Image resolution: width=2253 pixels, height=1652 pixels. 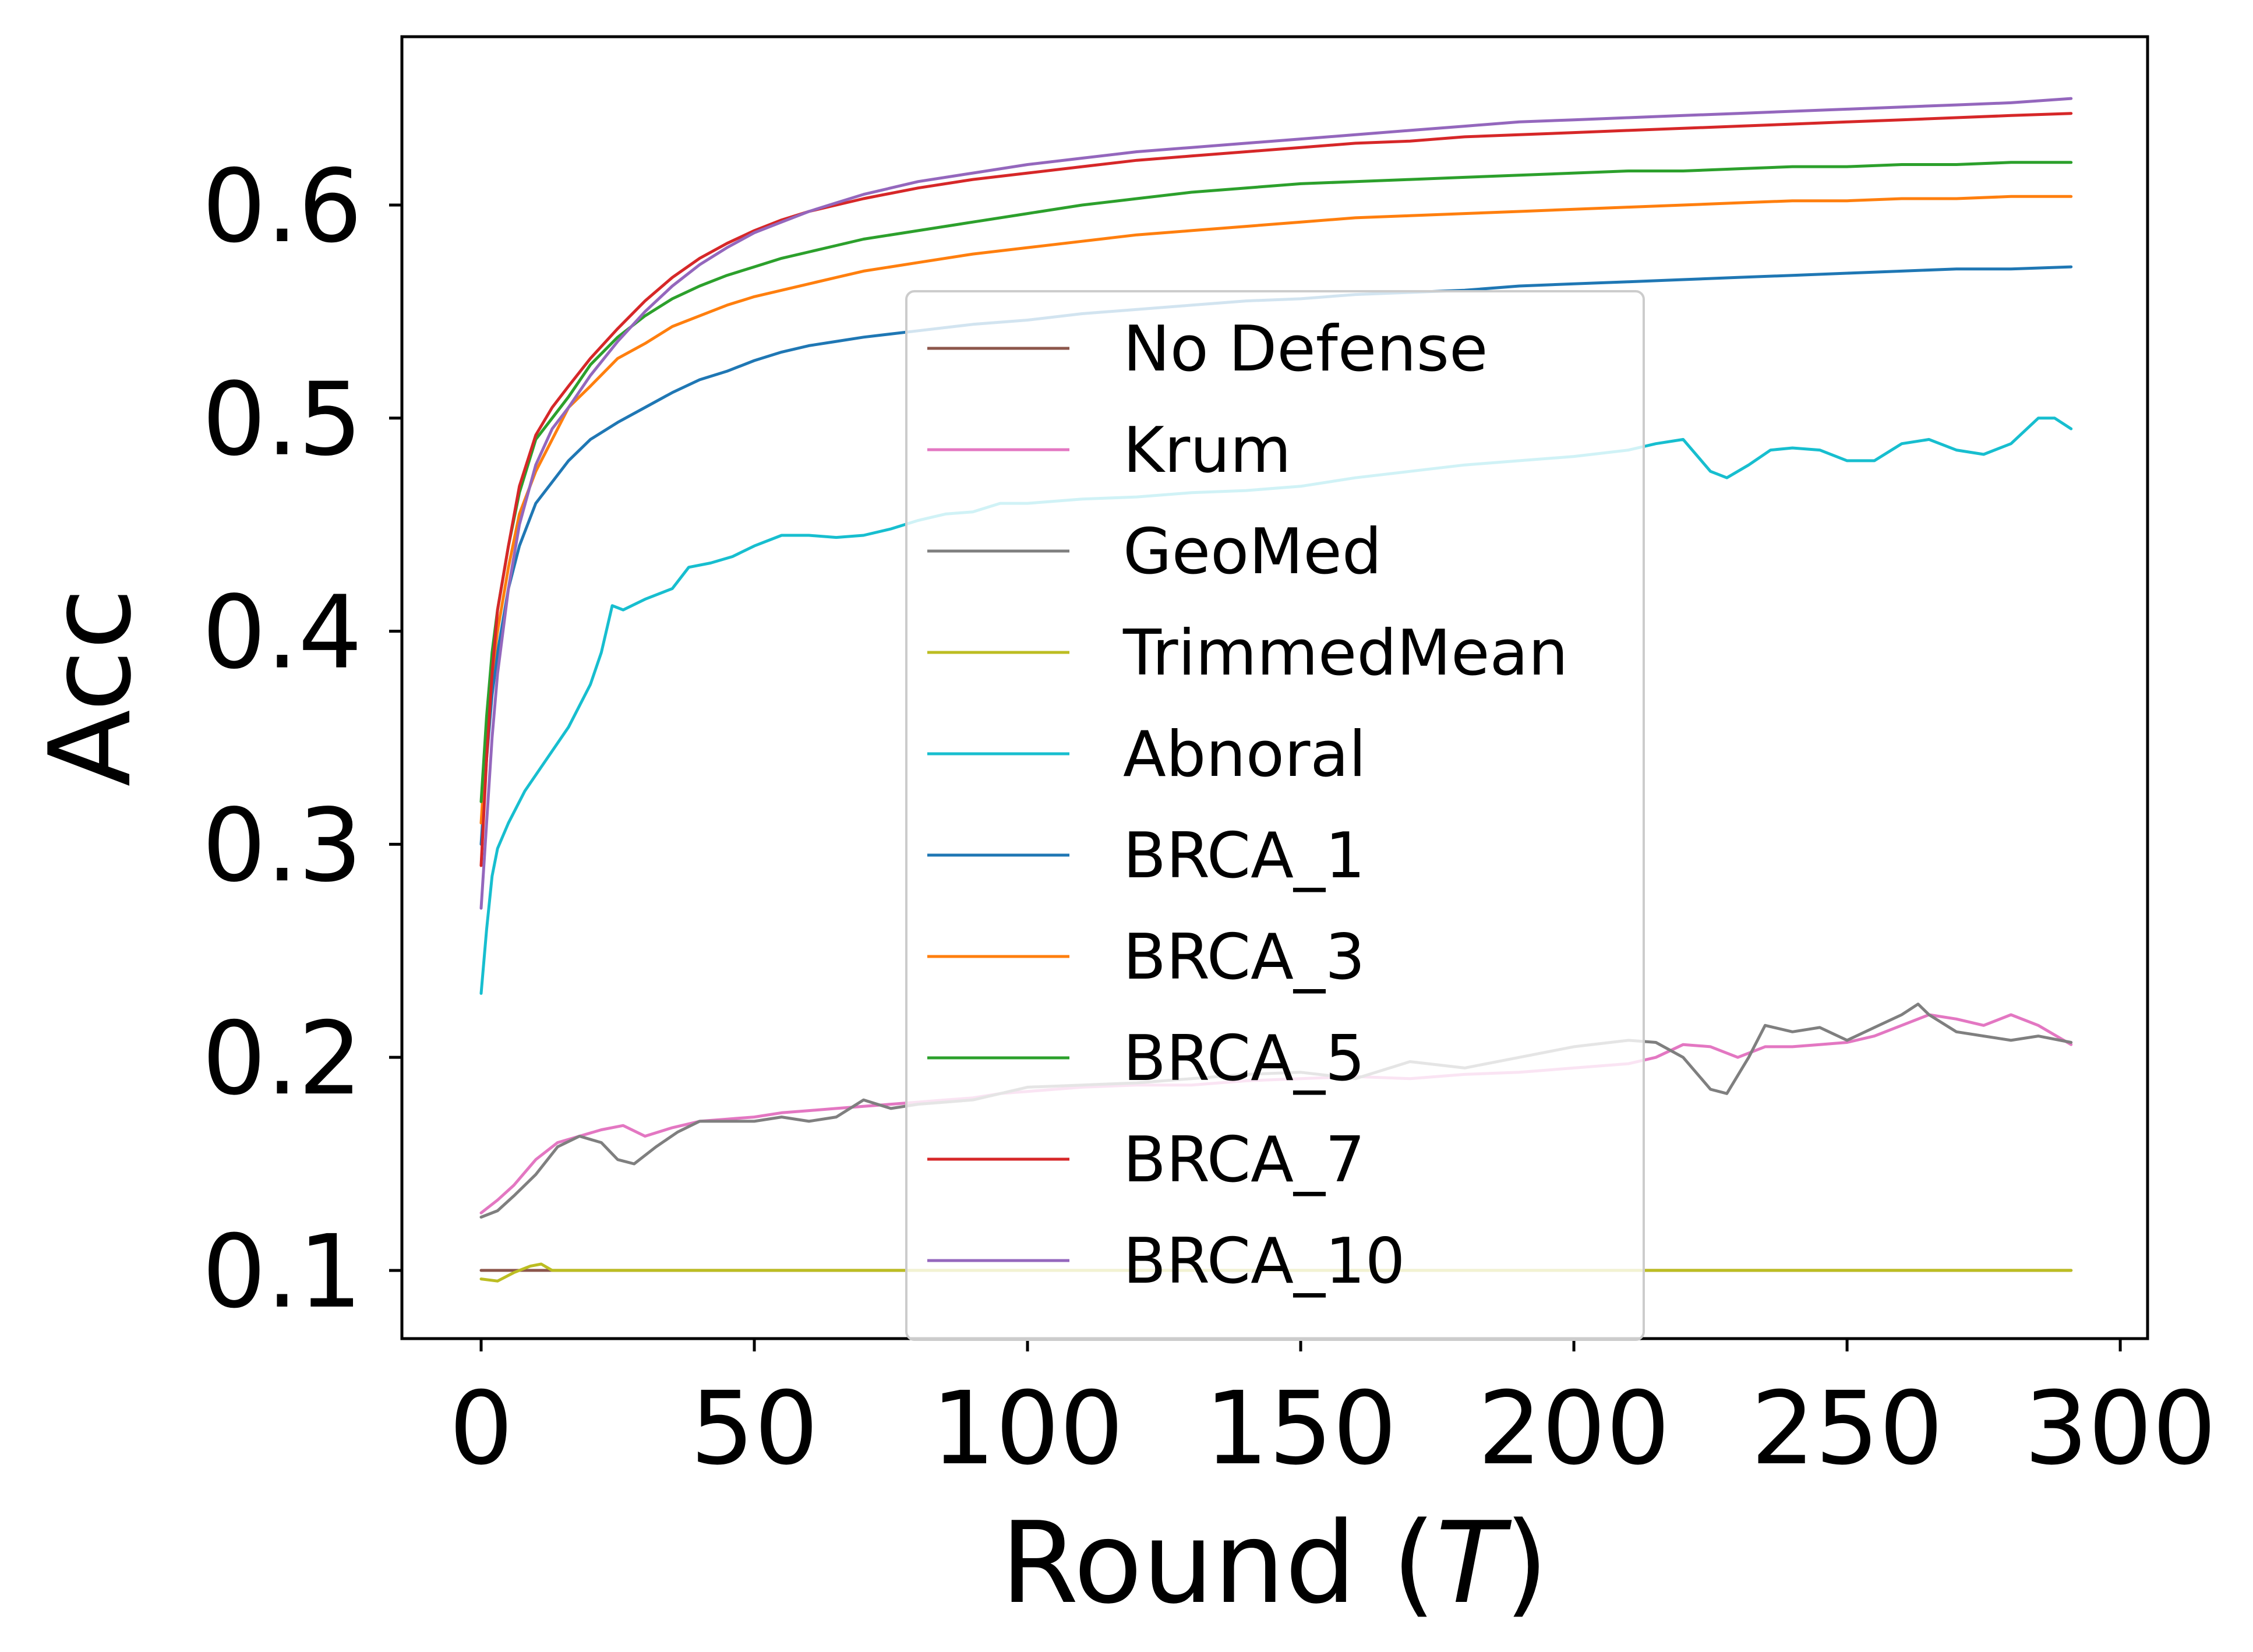 I want to click on legend-item-trimmedmean: TrimmedMean, so click(x=1247, y=653).